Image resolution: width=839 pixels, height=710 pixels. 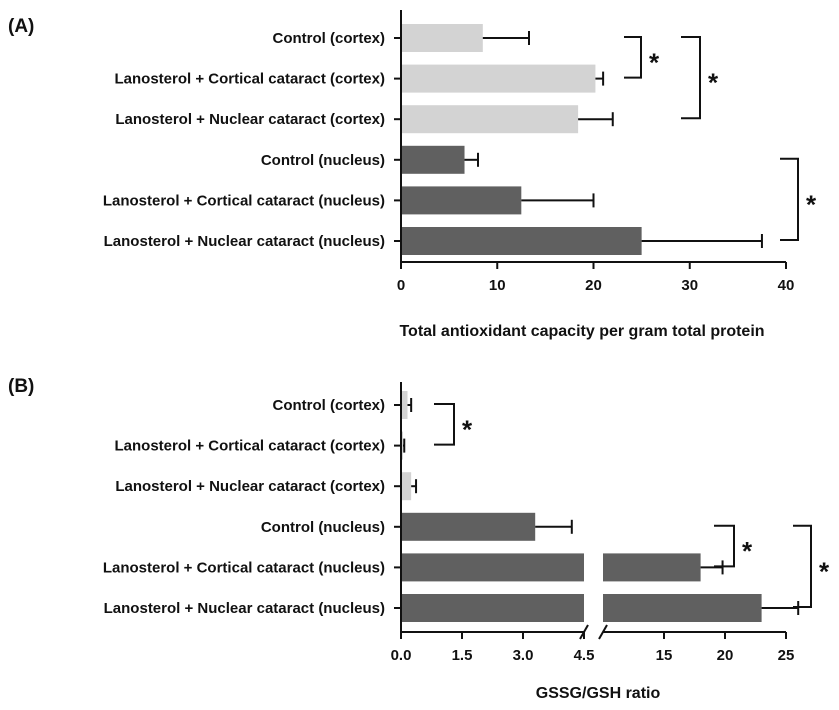 I want to click on panel-a-category-label: Control (nucleus), so click(x=323, y=160).